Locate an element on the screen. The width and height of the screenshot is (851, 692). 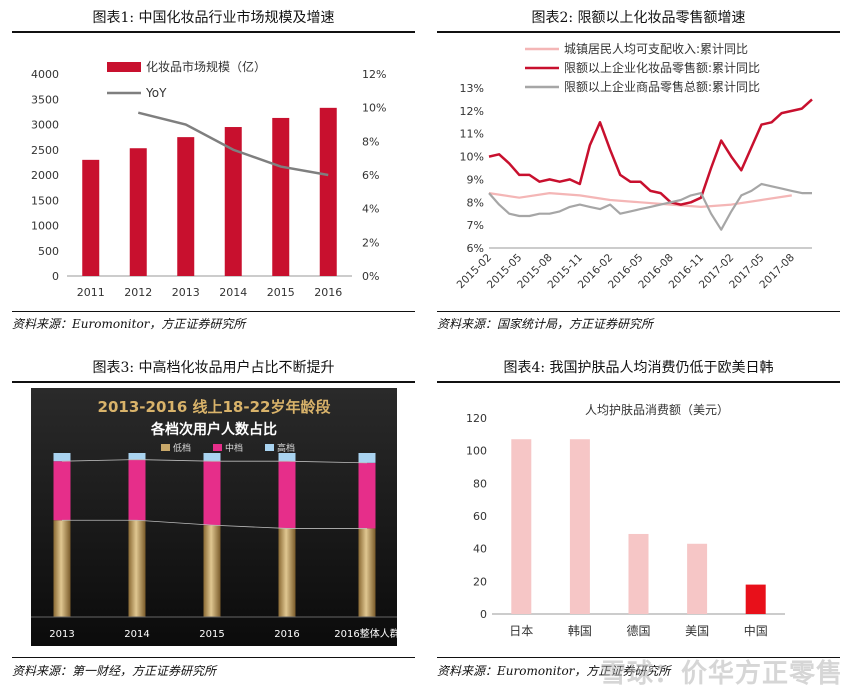
x-tick-label: 2012 is located at coordinates (138, 292).